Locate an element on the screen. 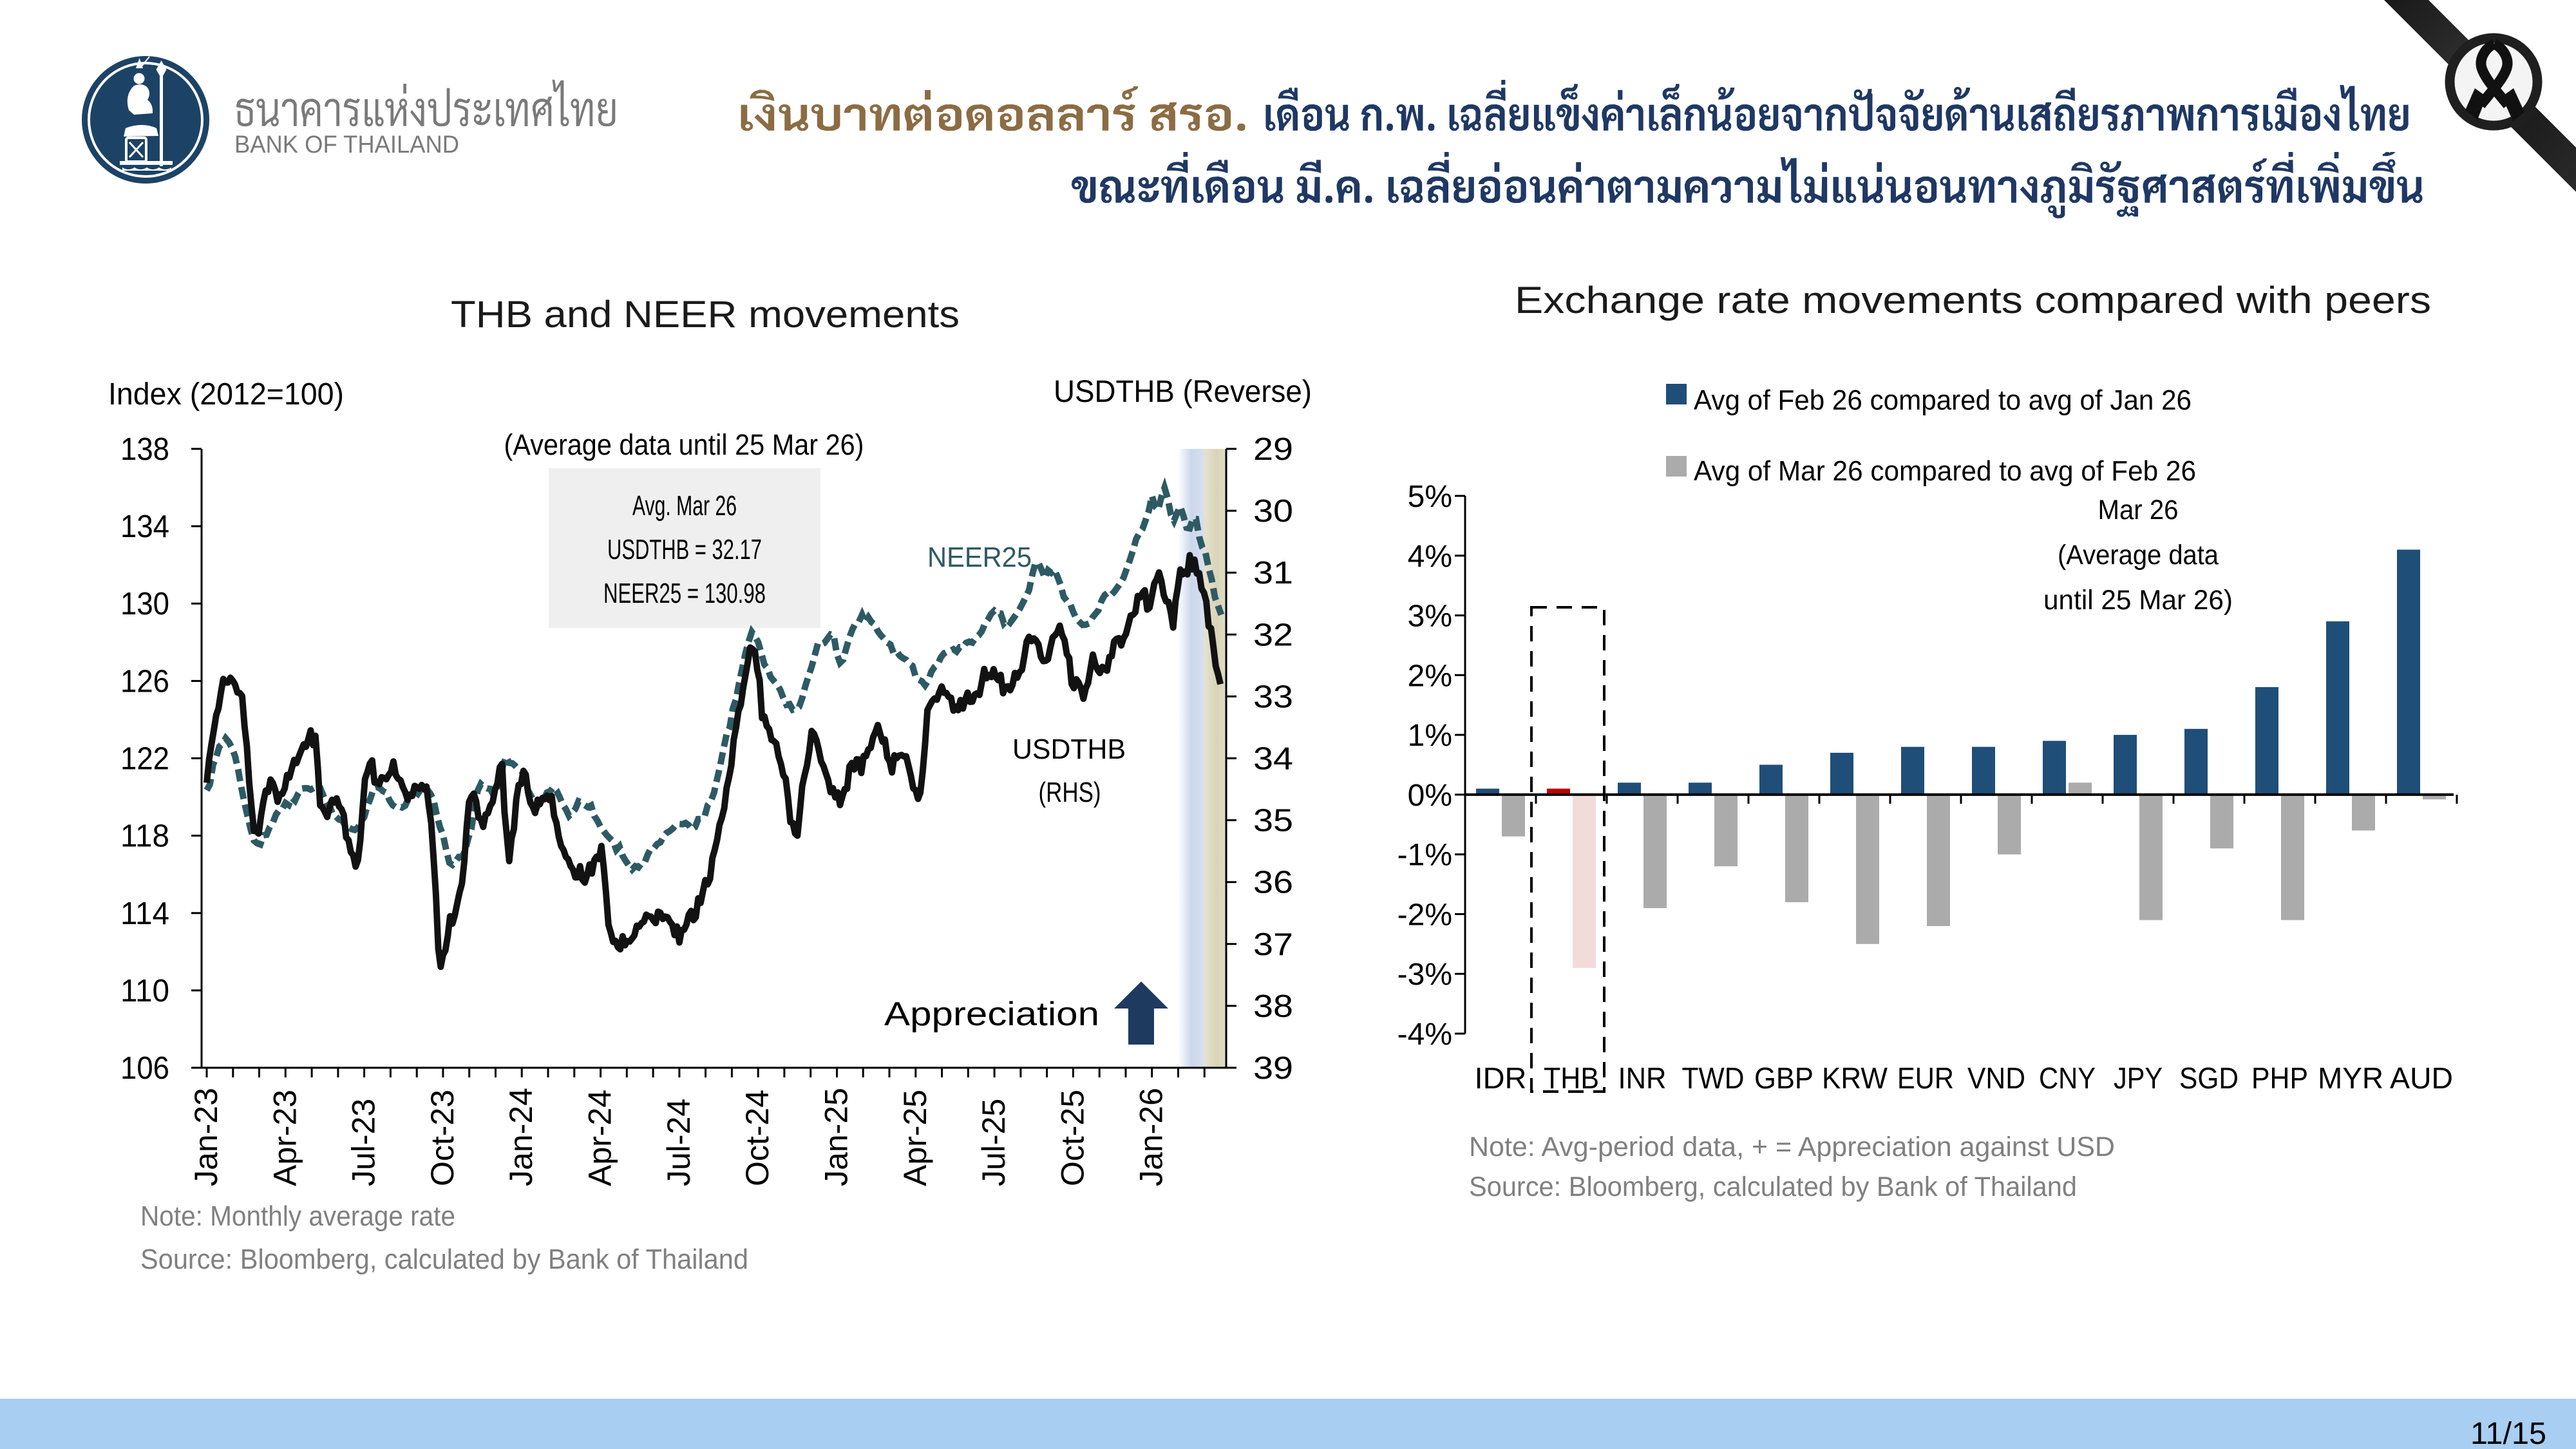 The height and width of the screenshot is (1449, 2576). svg-text: 134 is located at coordinates (144, 526).